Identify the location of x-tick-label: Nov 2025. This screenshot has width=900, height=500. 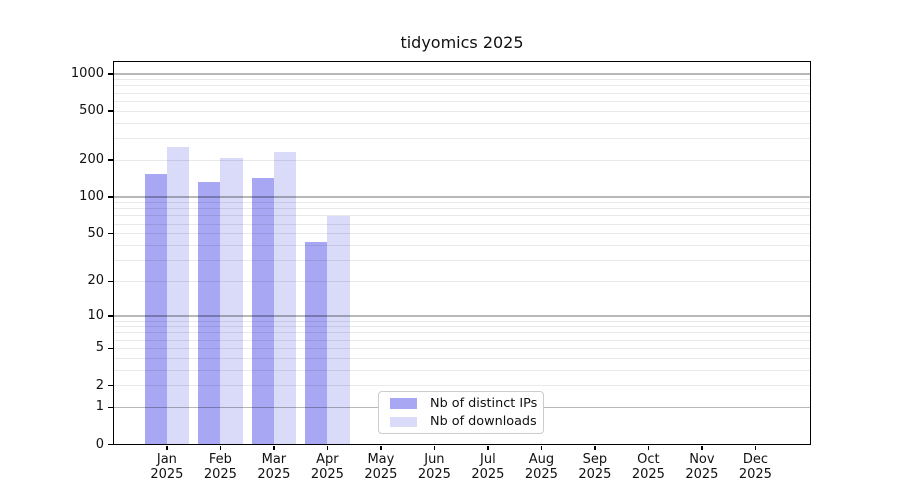
(702, 467).